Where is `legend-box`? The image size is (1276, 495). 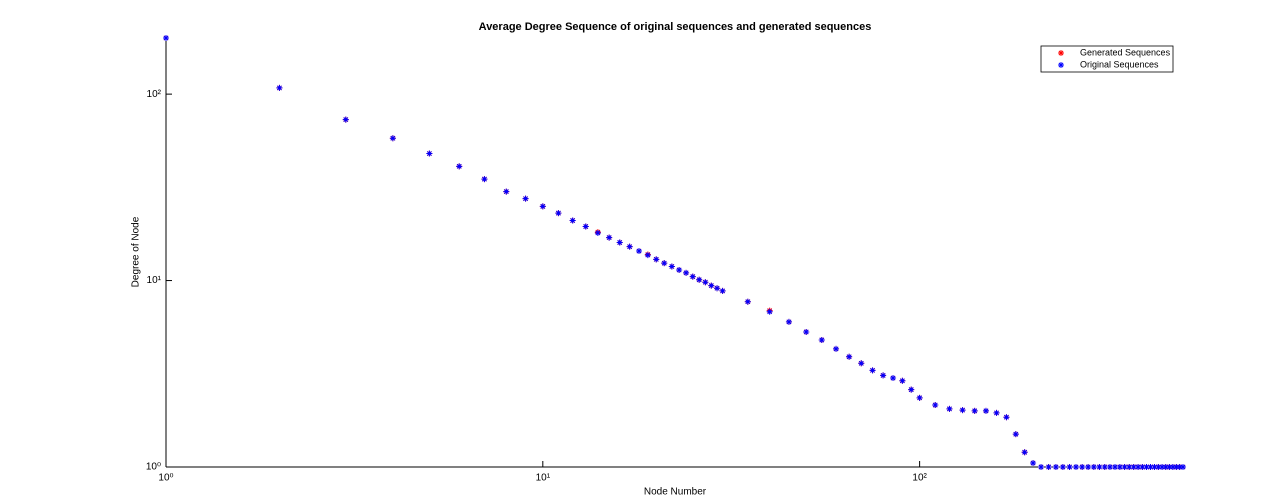
legend-box is located at coordinates (1107, 59).